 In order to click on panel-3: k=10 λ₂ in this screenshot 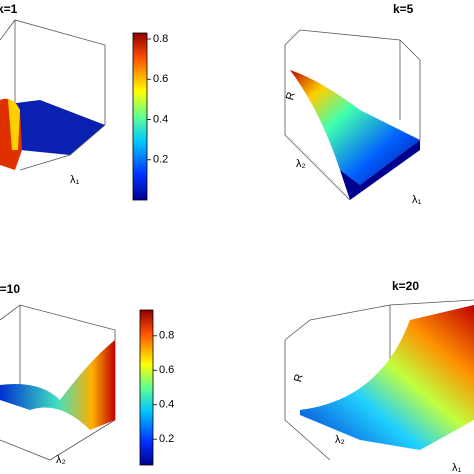, I will do `click(77, 374)`.